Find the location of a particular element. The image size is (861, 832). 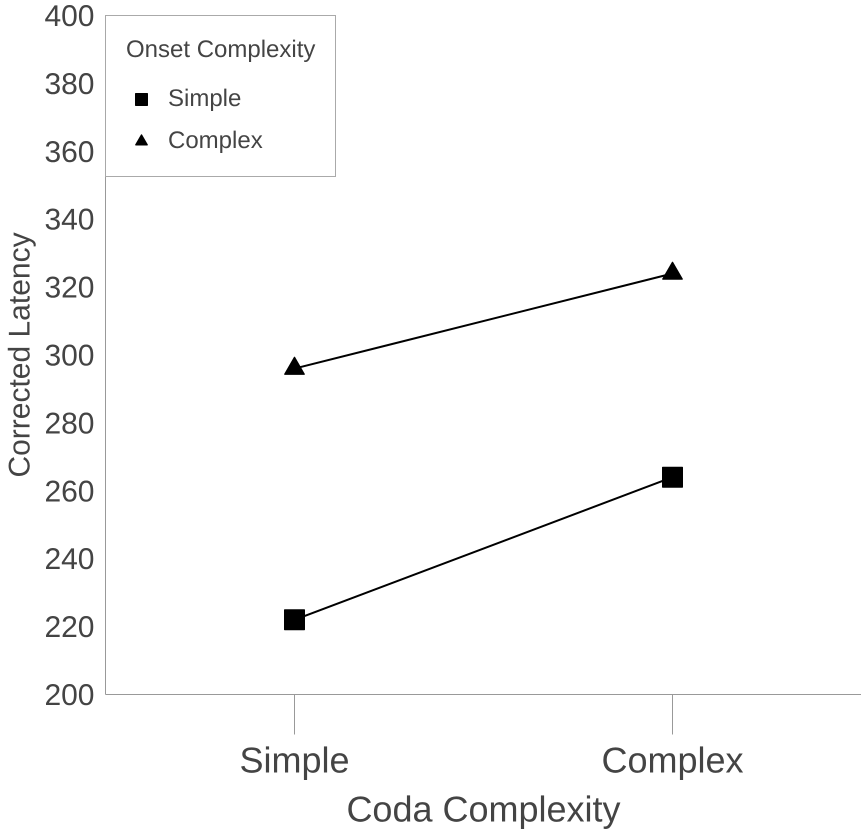

y-tick-label: 220 is located at coordinates (69, 627).